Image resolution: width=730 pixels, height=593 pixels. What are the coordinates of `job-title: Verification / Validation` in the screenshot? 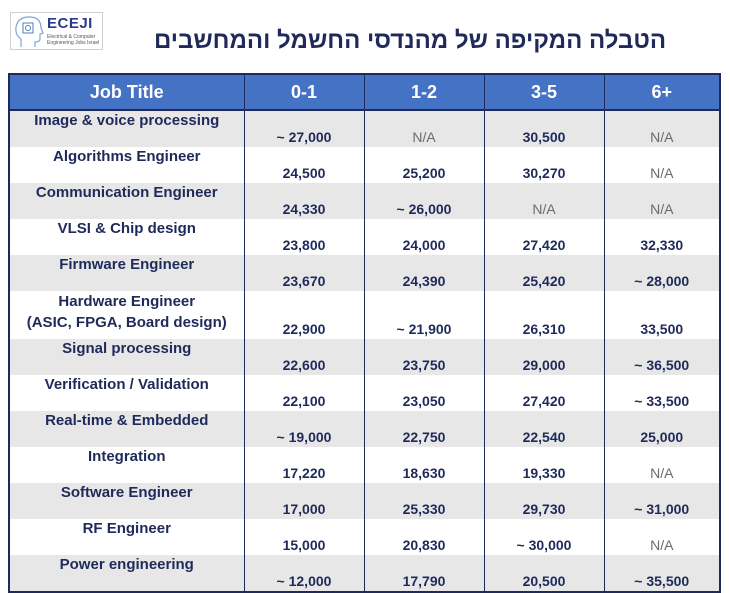 It's located at (126, 384).